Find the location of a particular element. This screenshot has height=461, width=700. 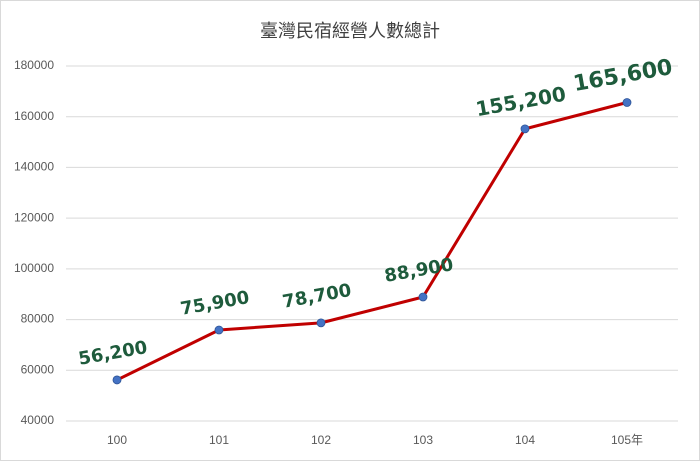

x-tick-label: 103 is located at coordinates (423, 440).